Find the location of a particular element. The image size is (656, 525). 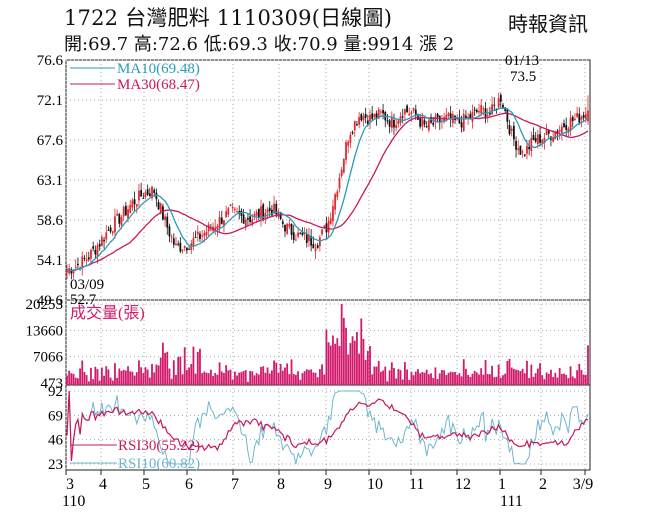

x-tick-label: 3 is located at coordinates (70, 484).